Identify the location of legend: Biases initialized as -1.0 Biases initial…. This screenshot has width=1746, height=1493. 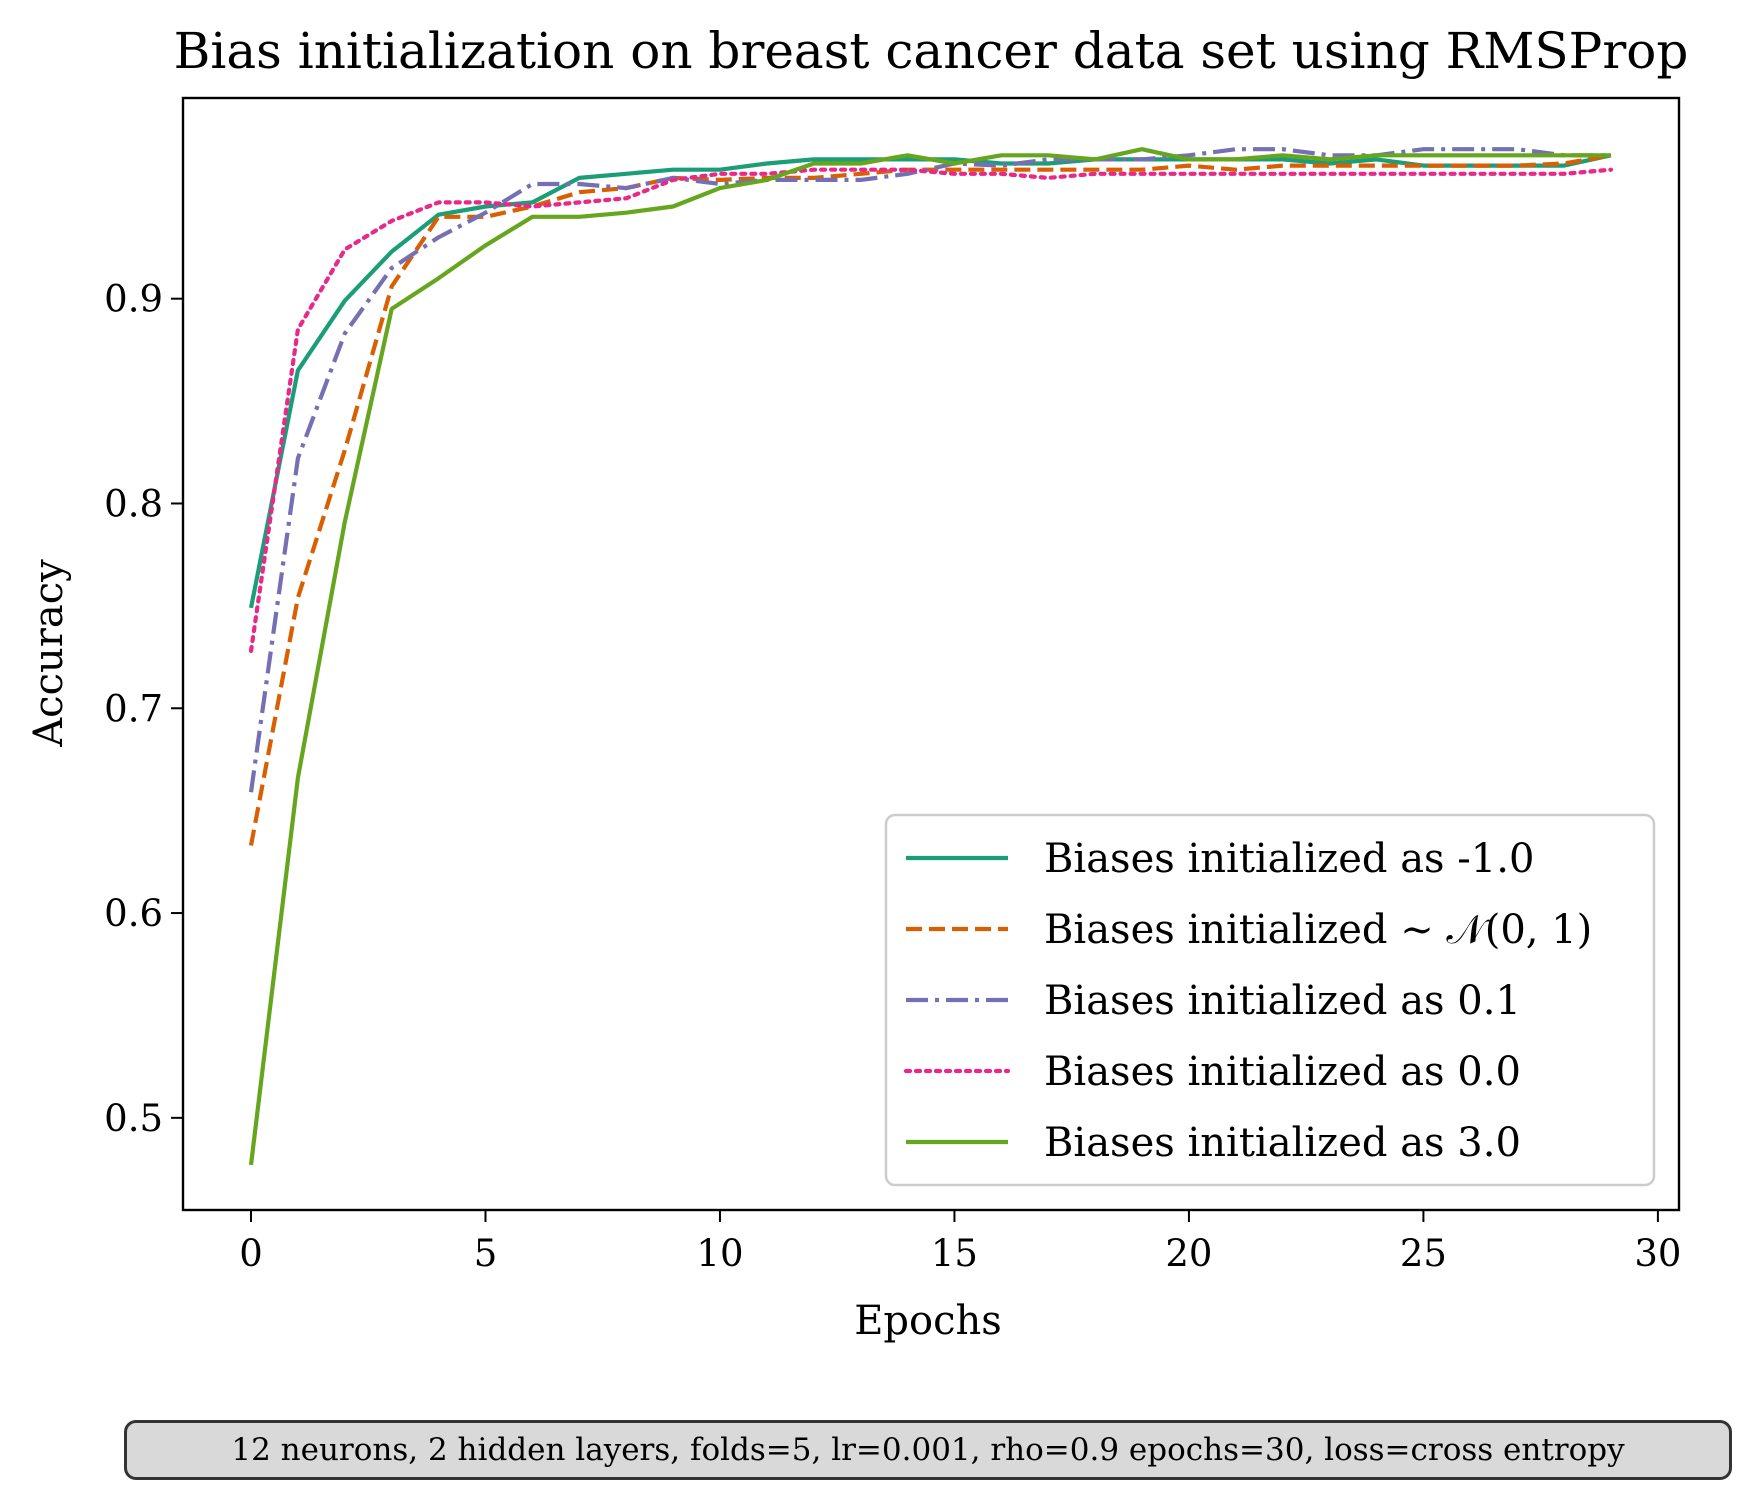
(1270, 1000).